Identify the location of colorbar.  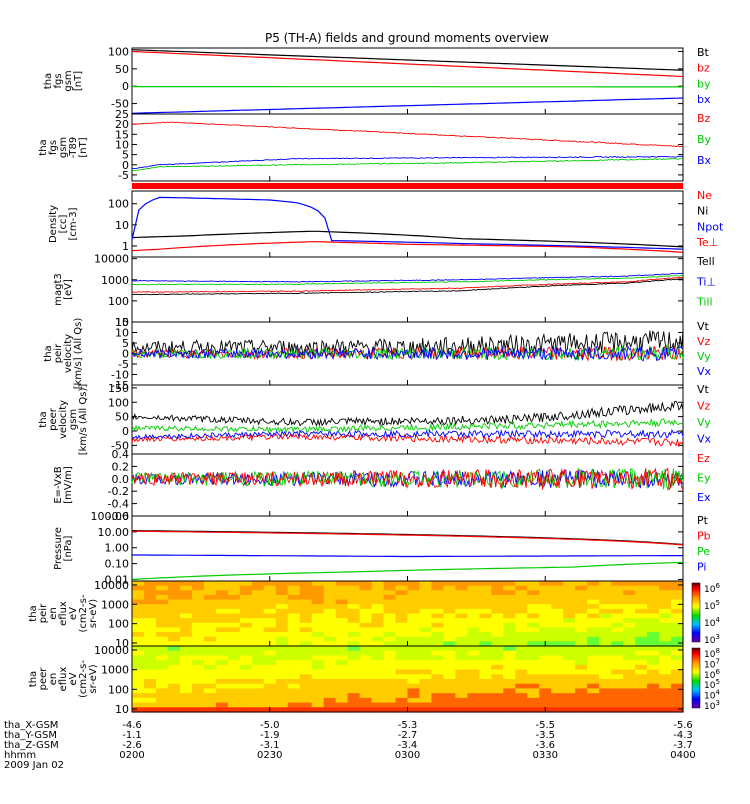
(696, 678).